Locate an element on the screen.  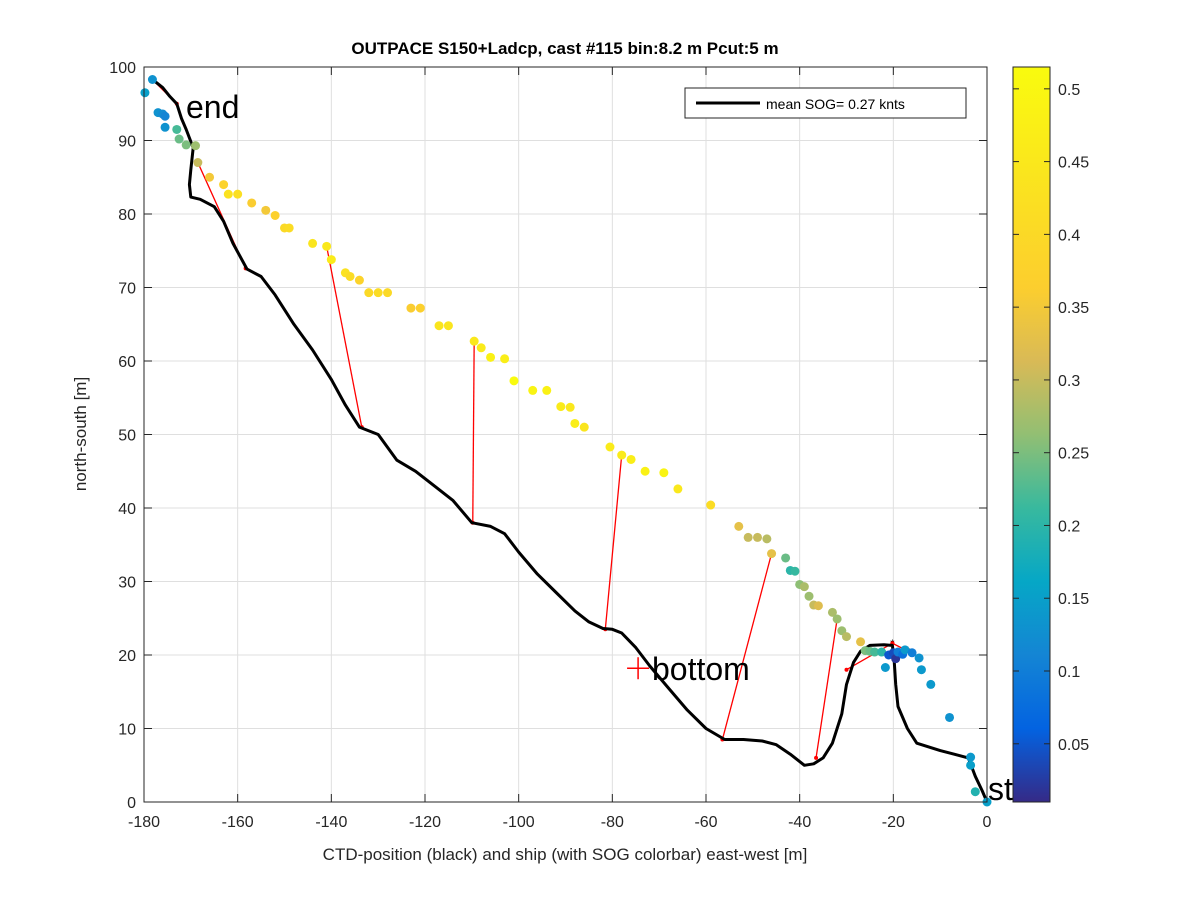
x-tick-label: -140 is located at coordinates (331, 822).